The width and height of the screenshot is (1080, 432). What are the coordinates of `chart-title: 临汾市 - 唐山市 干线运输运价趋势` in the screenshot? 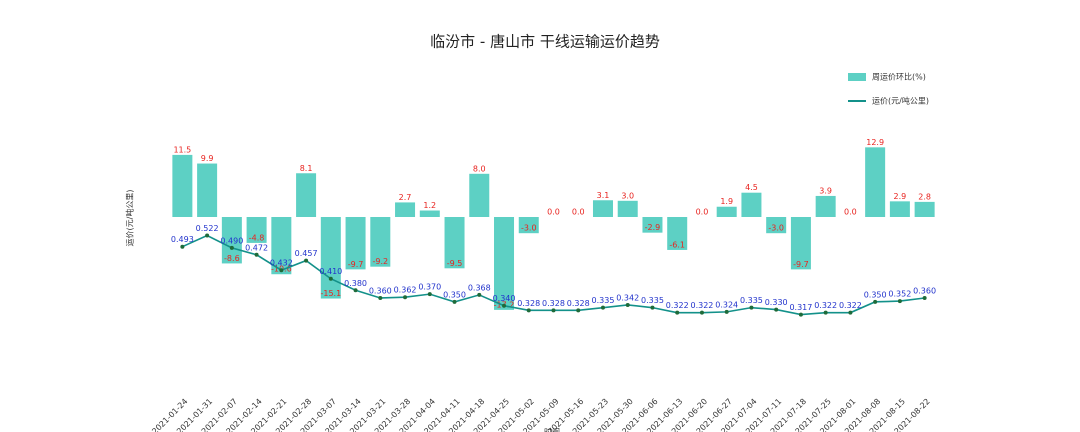 It's located at (545, 42).